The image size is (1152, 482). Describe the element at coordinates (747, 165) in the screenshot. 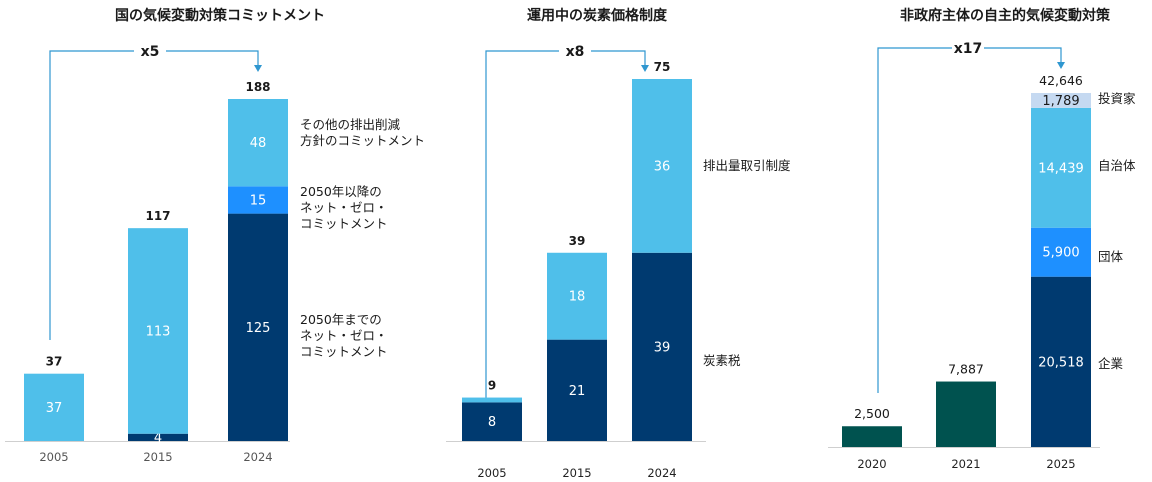

I see `carbon_pricing-legend-1: 排出量取引制度` at that location.